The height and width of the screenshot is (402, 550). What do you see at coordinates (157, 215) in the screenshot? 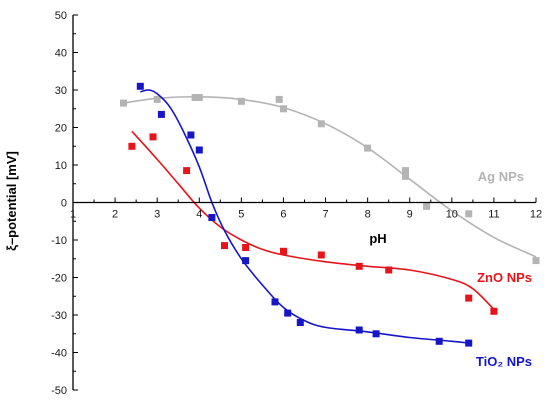
I see `x-tick-label: 3` at bounding box center [157, 215].